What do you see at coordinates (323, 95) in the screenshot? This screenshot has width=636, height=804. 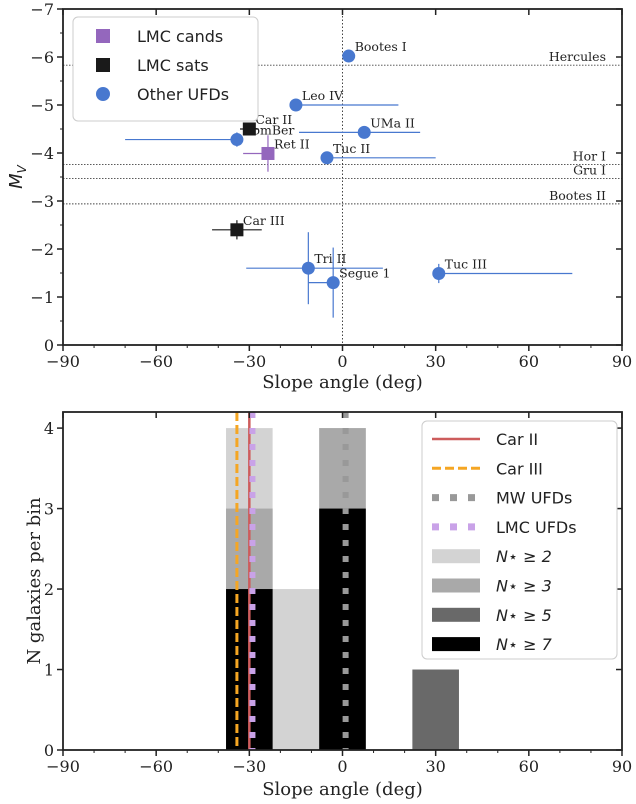 I see `point-label: Leo IV` at bounding box center [323, 95].